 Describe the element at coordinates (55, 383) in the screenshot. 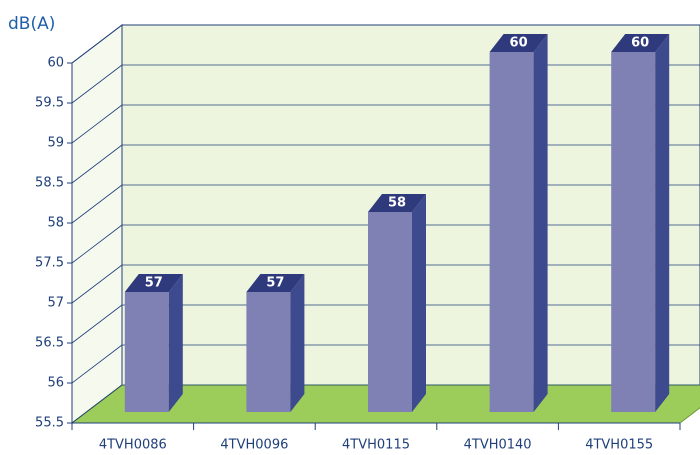

I see `y-tick-label: 56` at that location.